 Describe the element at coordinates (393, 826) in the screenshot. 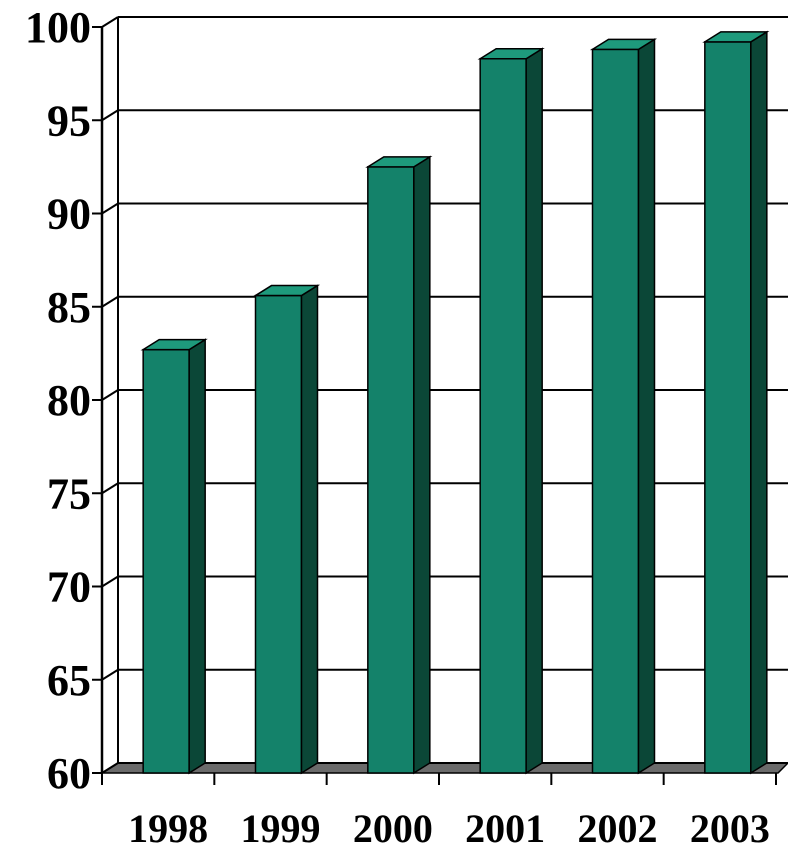

I see `x-tick-label: 2000` at that location.